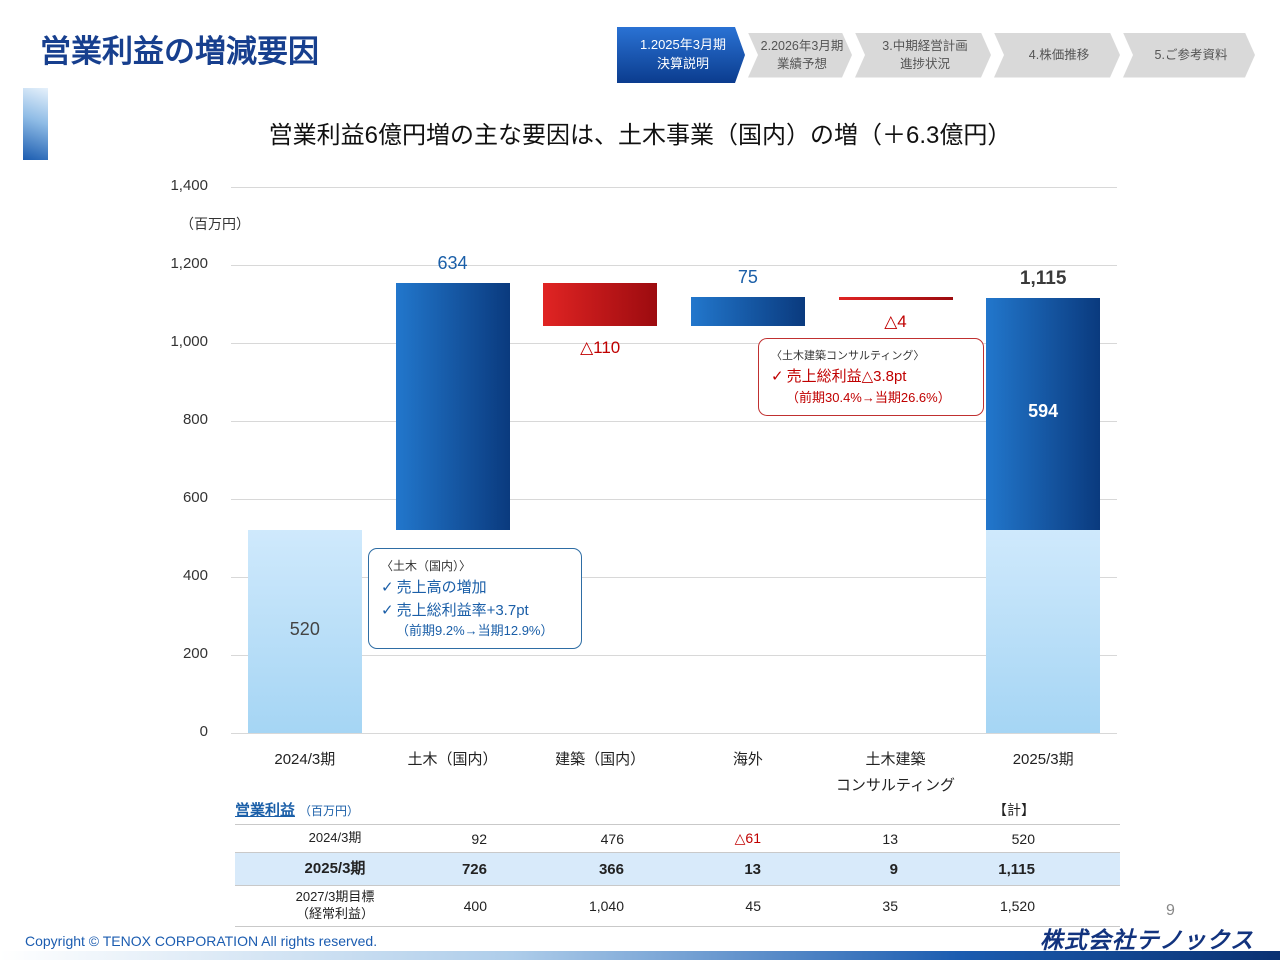  I want to click on row-value: 1,040, so click(606, 905).